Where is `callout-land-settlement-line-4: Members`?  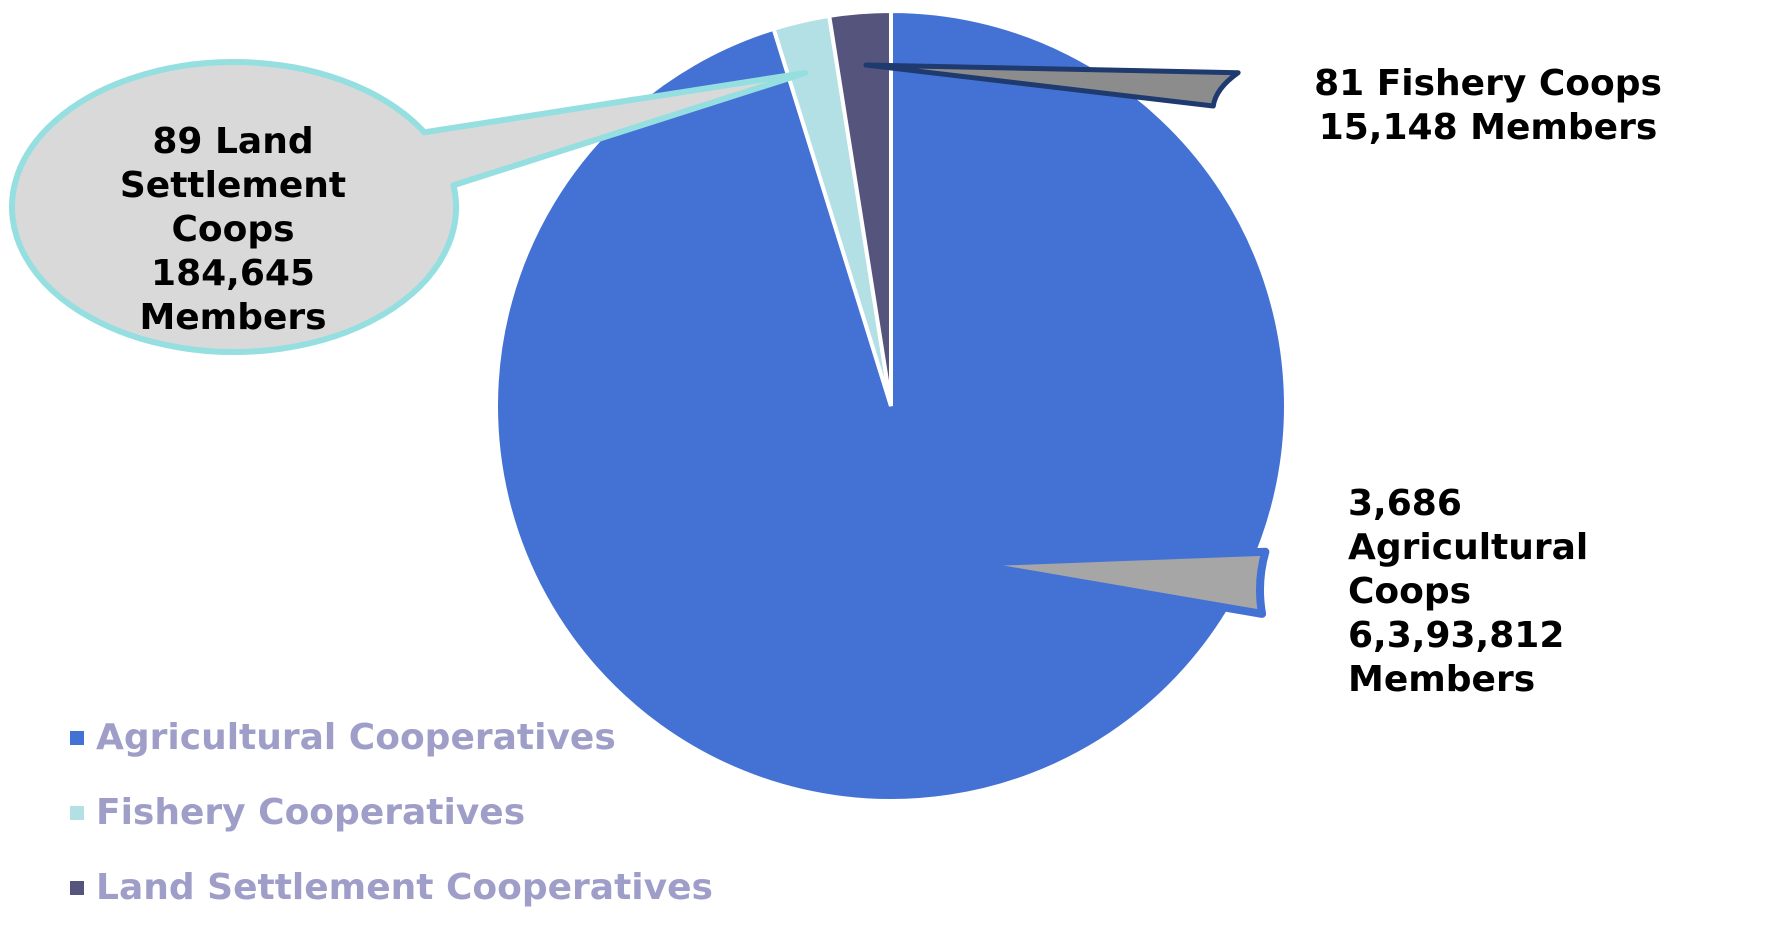
callout-land-settlement-line-4: Members is located at coordinates (232, 317).